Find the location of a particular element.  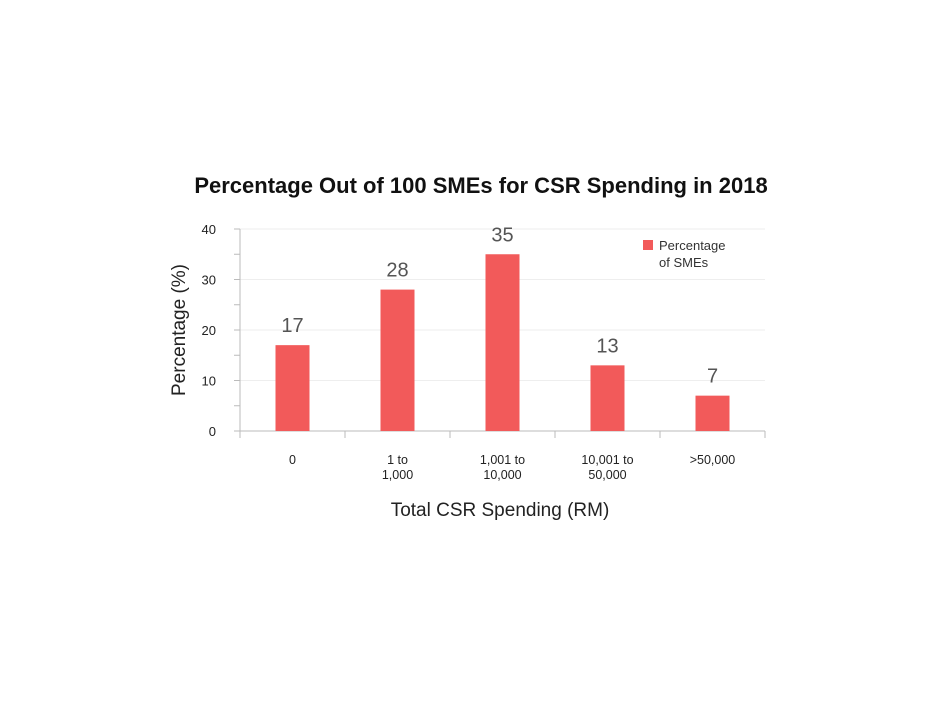

data-label: 35 is located at coordinates (502, 235).